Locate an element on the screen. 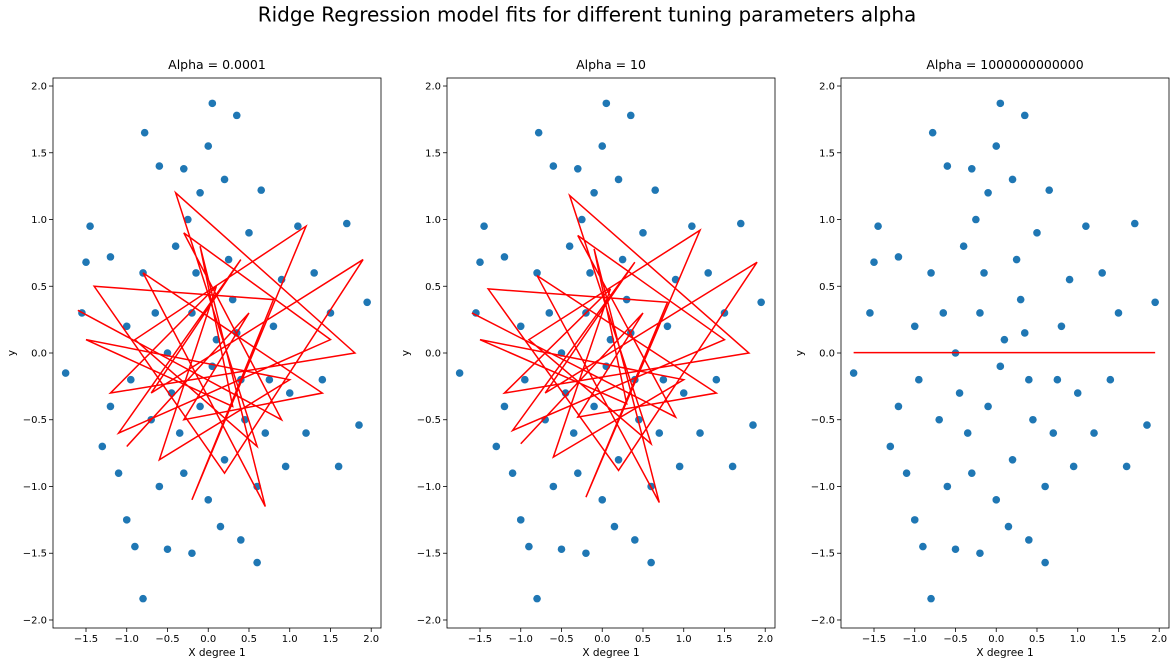  y-tick-label: 1.0 is located at coordinates (39, 220).